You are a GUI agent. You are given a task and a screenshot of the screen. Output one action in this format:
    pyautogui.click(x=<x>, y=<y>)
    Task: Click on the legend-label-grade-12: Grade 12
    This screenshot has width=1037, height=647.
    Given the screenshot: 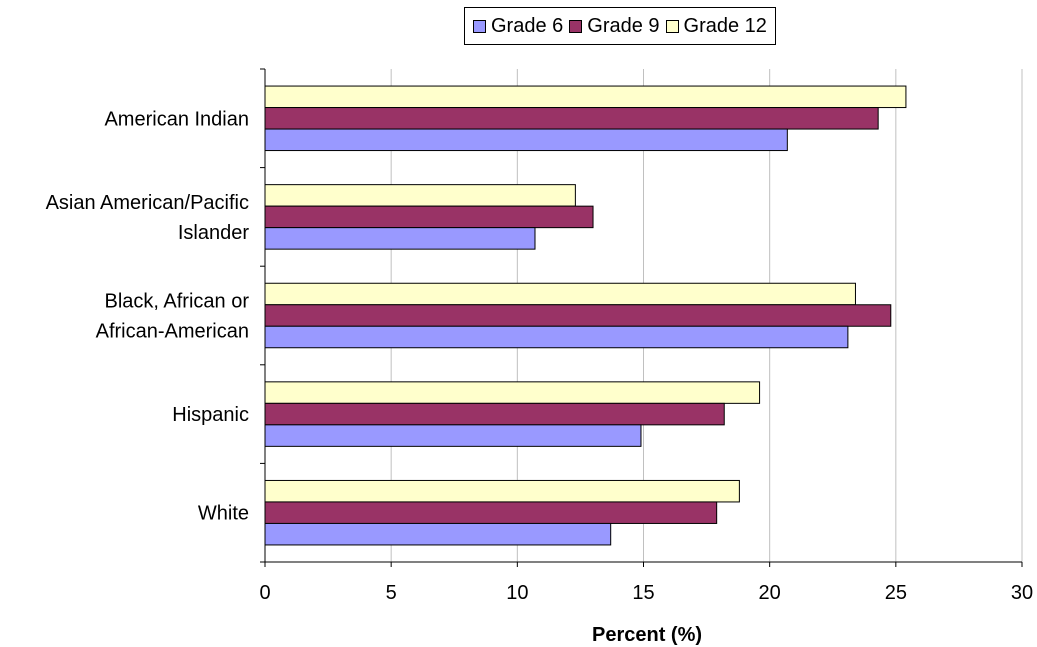 What is the action you would take?
    pyautogui.click(x=725, y=25)
    